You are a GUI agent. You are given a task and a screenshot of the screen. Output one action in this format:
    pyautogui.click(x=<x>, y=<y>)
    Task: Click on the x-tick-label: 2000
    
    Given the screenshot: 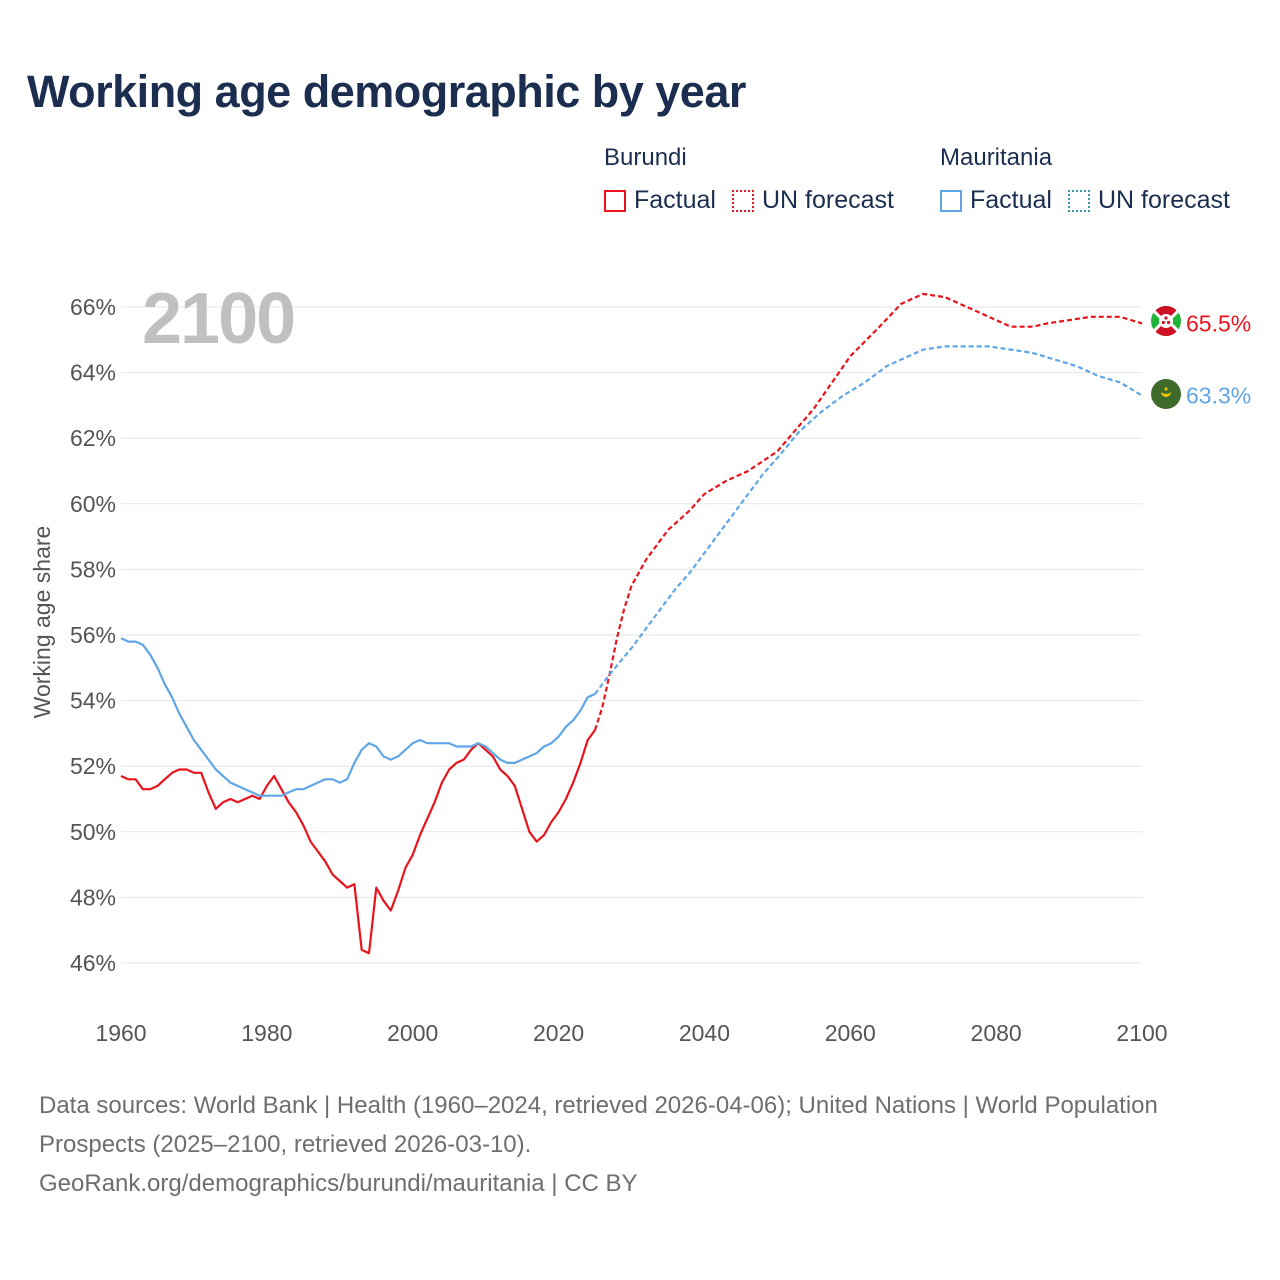 What is the action you would take?
    pyautogui.click(x=412, y=1033)
    